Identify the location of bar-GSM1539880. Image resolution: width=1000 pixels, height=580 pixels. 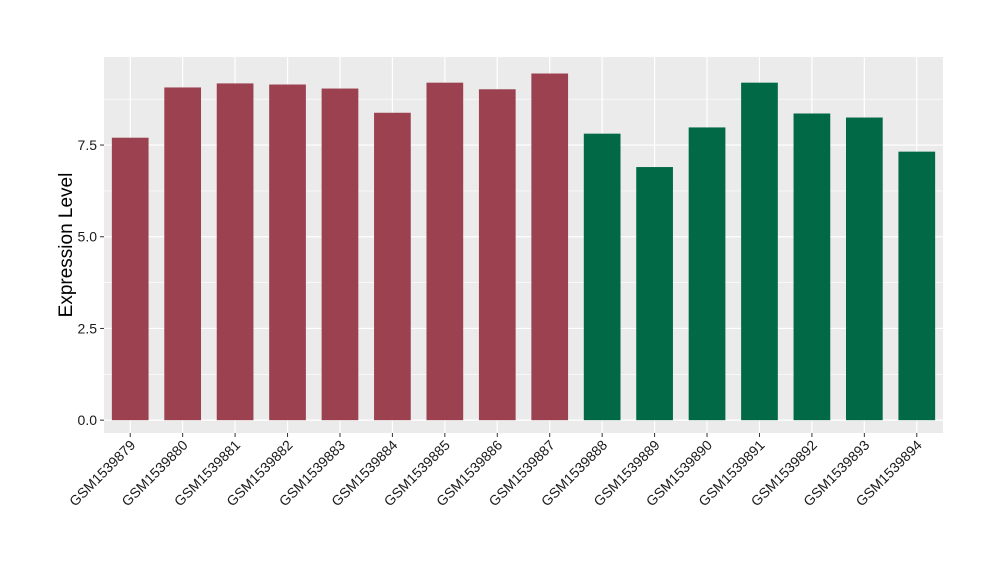
(183, 254).